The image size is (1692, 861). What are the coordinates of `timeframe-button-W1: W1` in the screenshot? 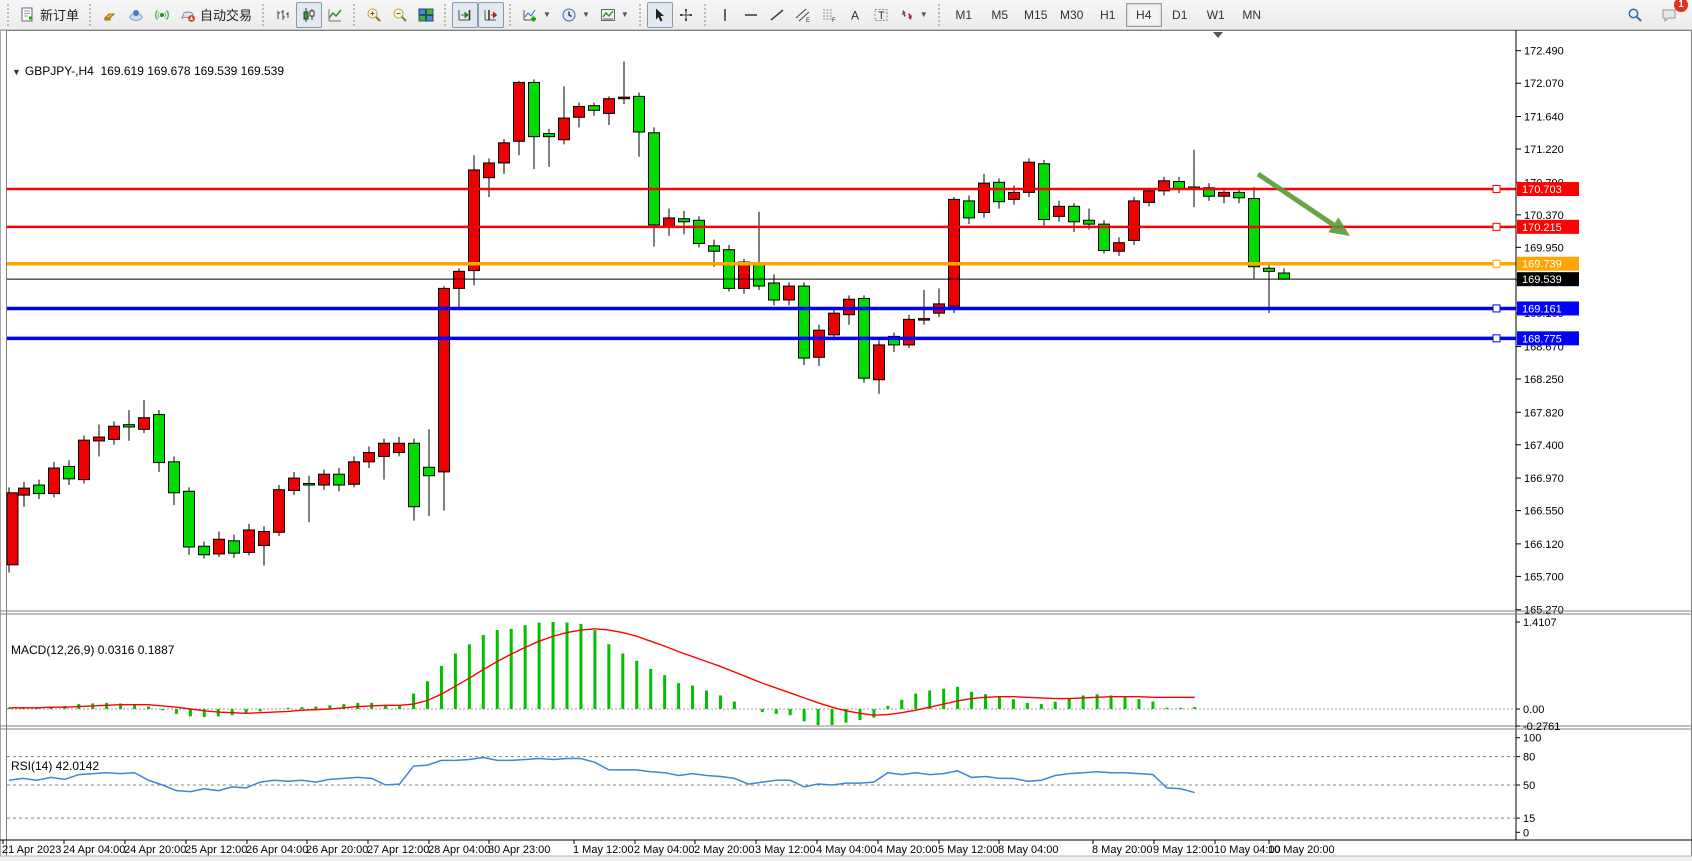 It's located at (1215, 14).